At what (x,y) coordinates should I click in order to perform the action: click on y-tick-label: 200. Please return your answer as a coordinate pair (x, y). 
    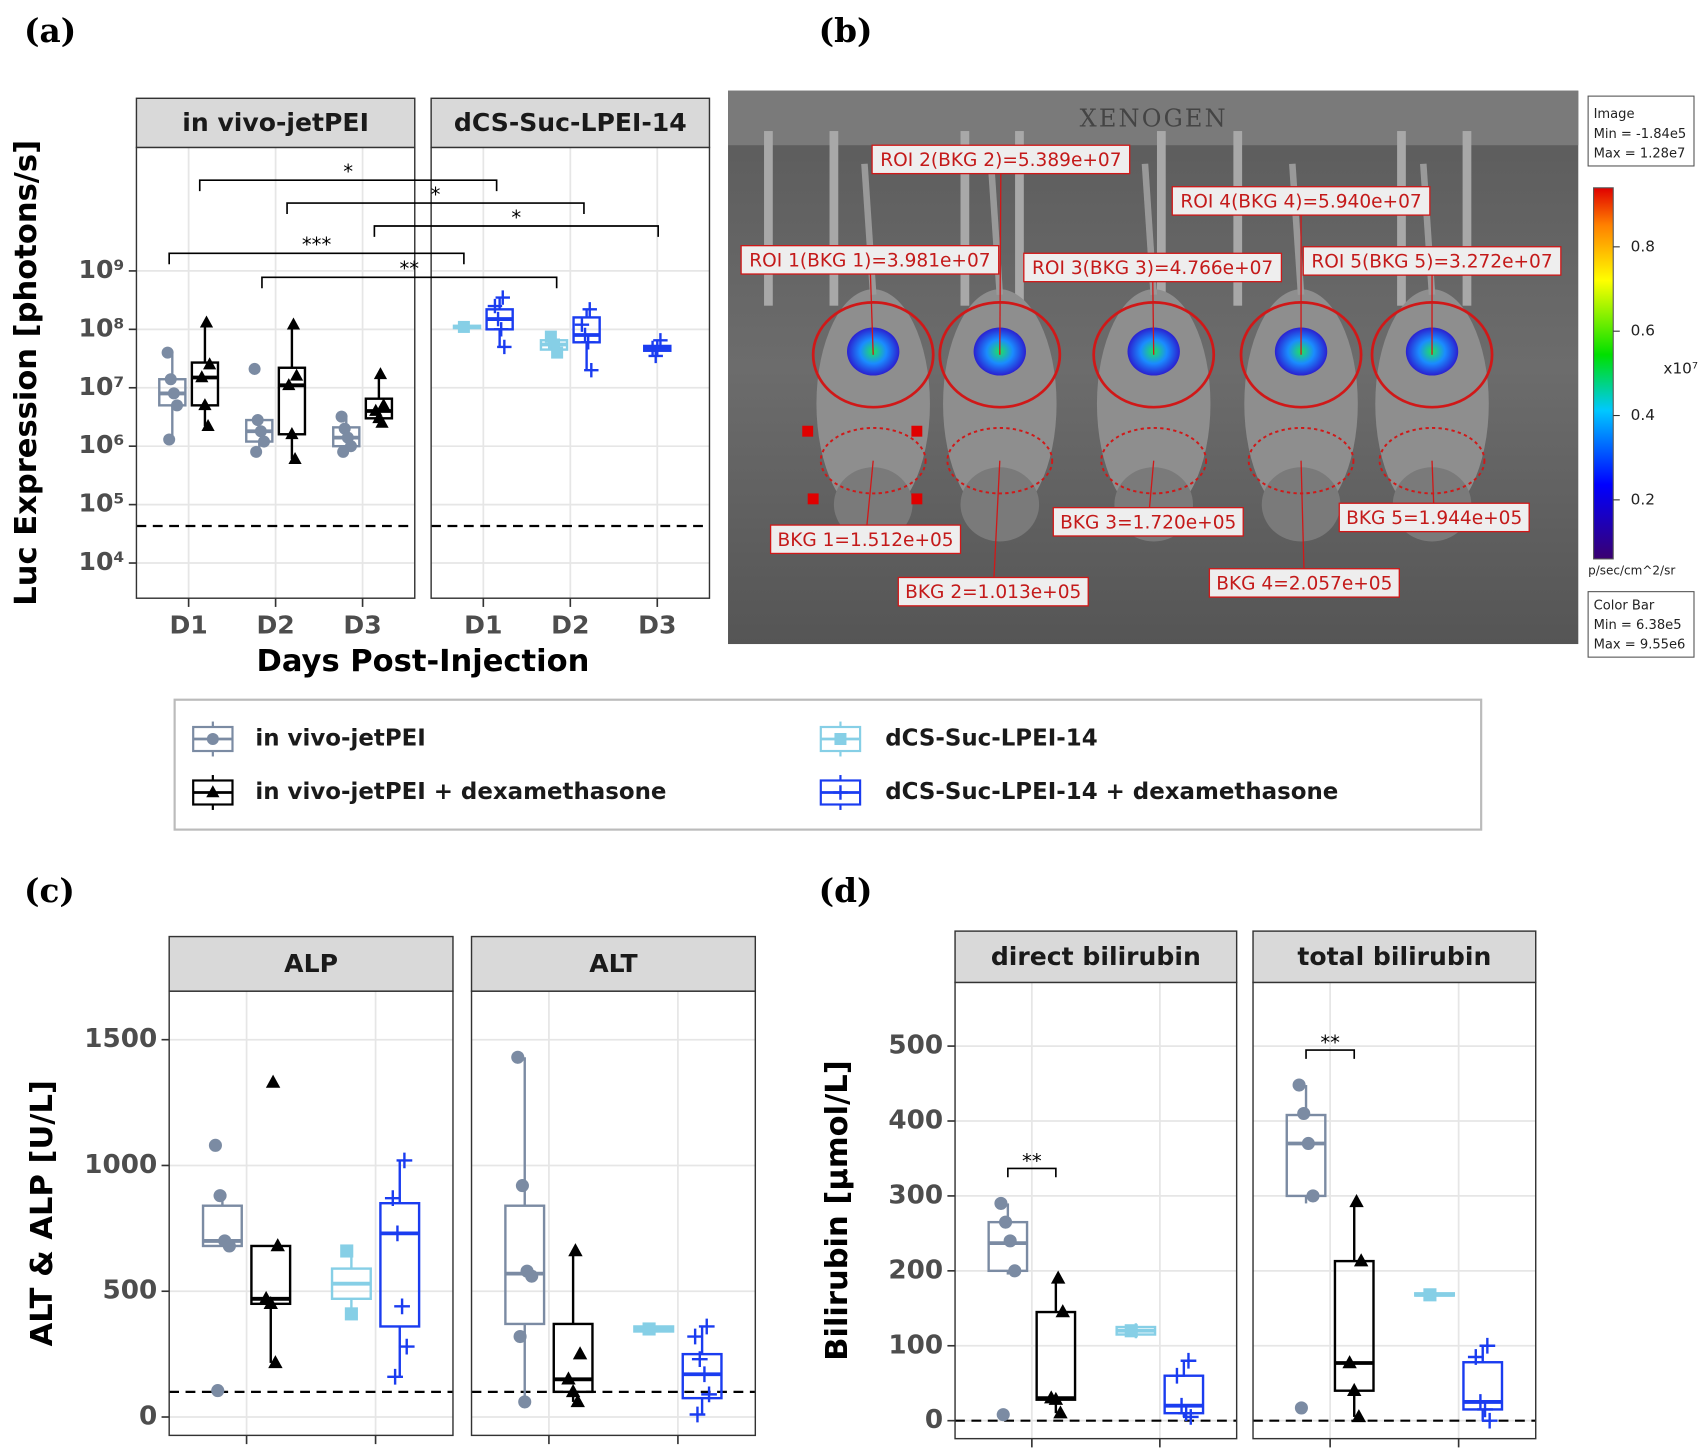
    Looking at the image, I should click on (915, 1270).